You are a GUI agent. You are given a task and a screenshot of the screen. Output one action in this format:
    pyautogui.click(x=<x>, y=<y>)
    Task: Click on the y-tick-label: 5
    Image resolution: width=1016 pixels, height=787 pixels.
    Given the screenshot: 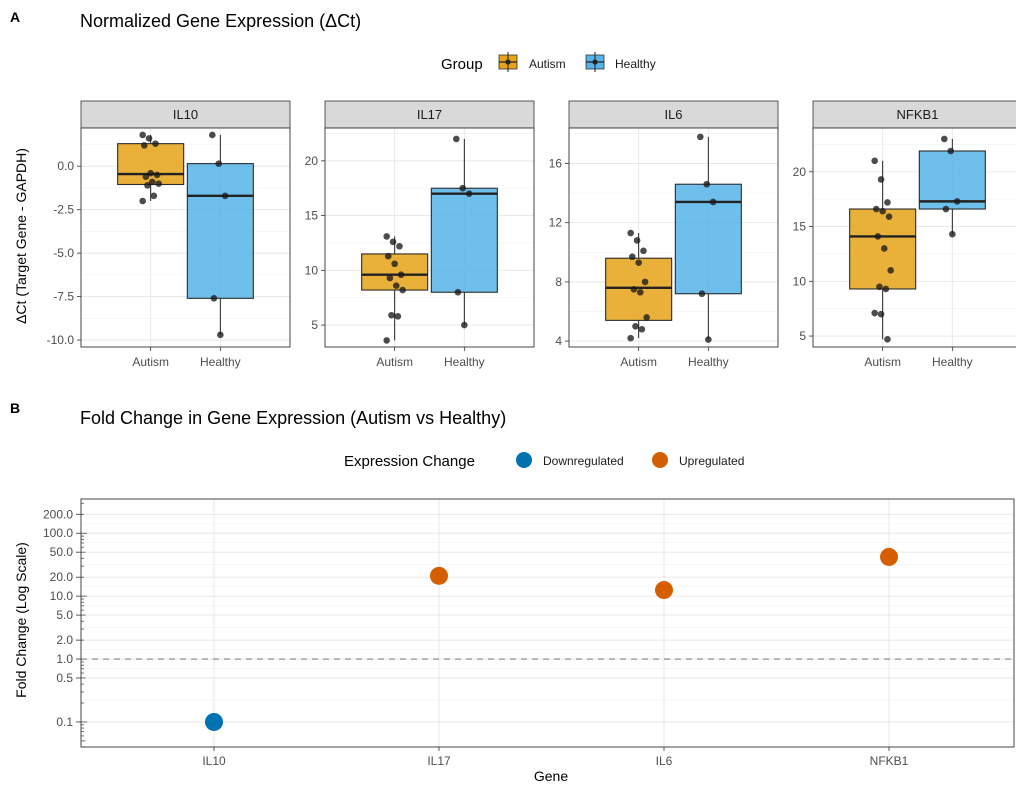 What is the action you would take?
    pyautogui.click(x=802, y=336)
    